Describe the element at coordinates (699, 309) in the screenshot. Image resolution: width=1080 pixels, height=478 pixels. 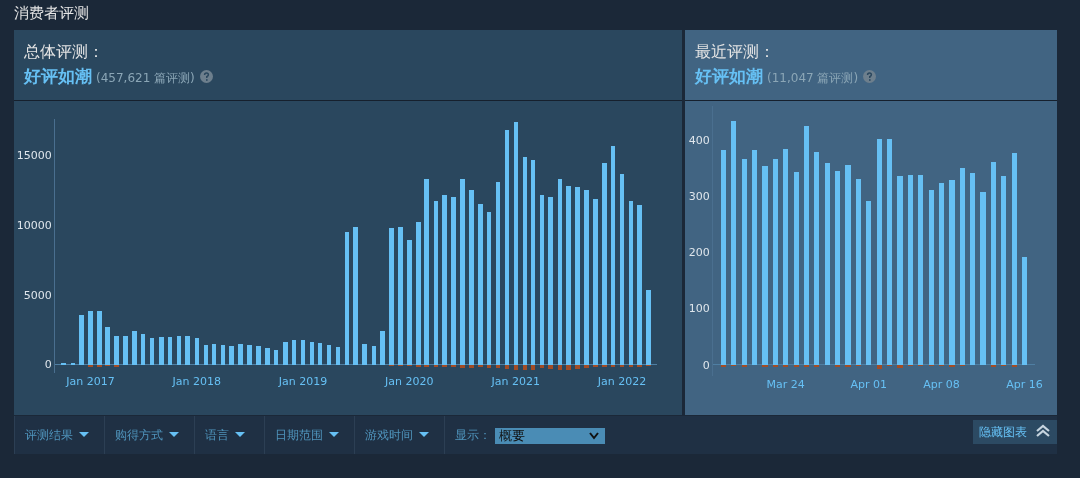
I see `y-tick-label: 100` at that location.